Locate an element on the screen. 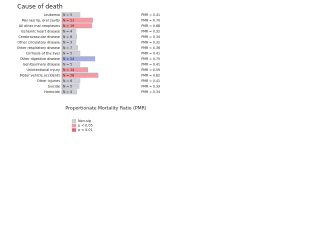 The height and width of the screenshot is (240, 320). y-tick-label: Other digestive disease is located at coordinates (40, 59).